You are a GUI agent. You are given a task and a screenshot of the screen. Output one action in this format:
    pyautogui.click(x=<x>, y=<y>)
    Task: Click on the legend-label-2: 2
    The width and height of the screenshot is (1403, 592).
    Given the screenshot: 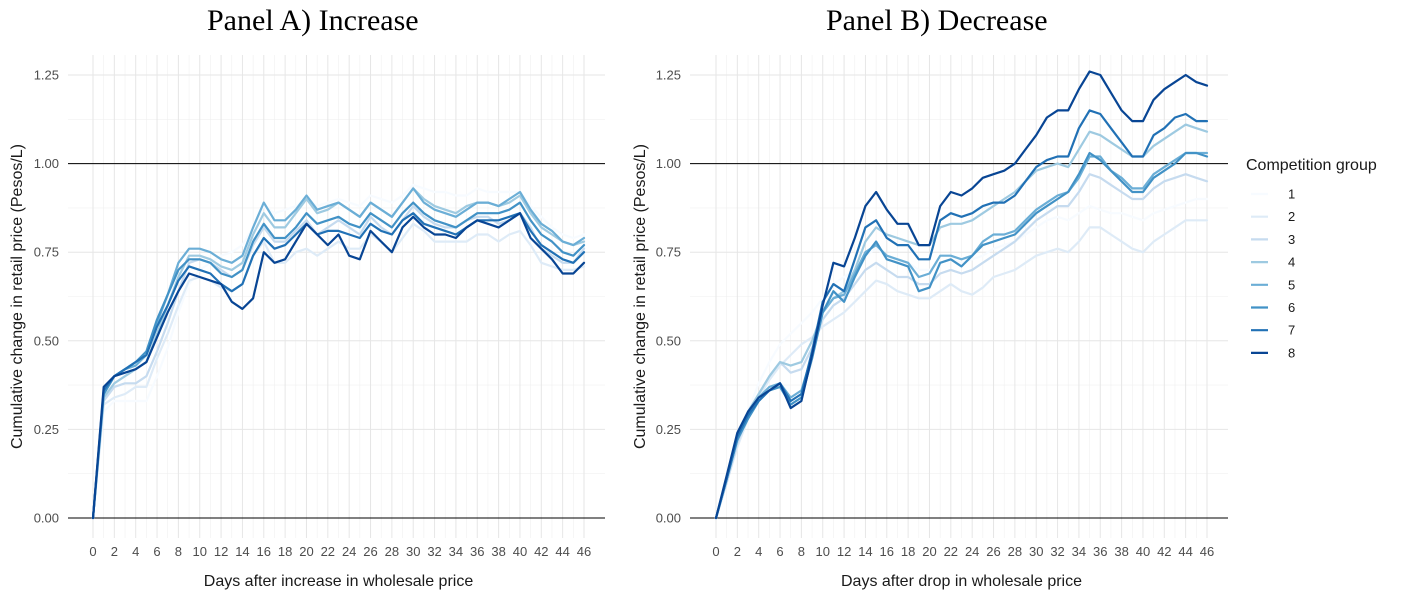 What is the action you would take?
    pyautogui.click(x=1291, y=216)
    